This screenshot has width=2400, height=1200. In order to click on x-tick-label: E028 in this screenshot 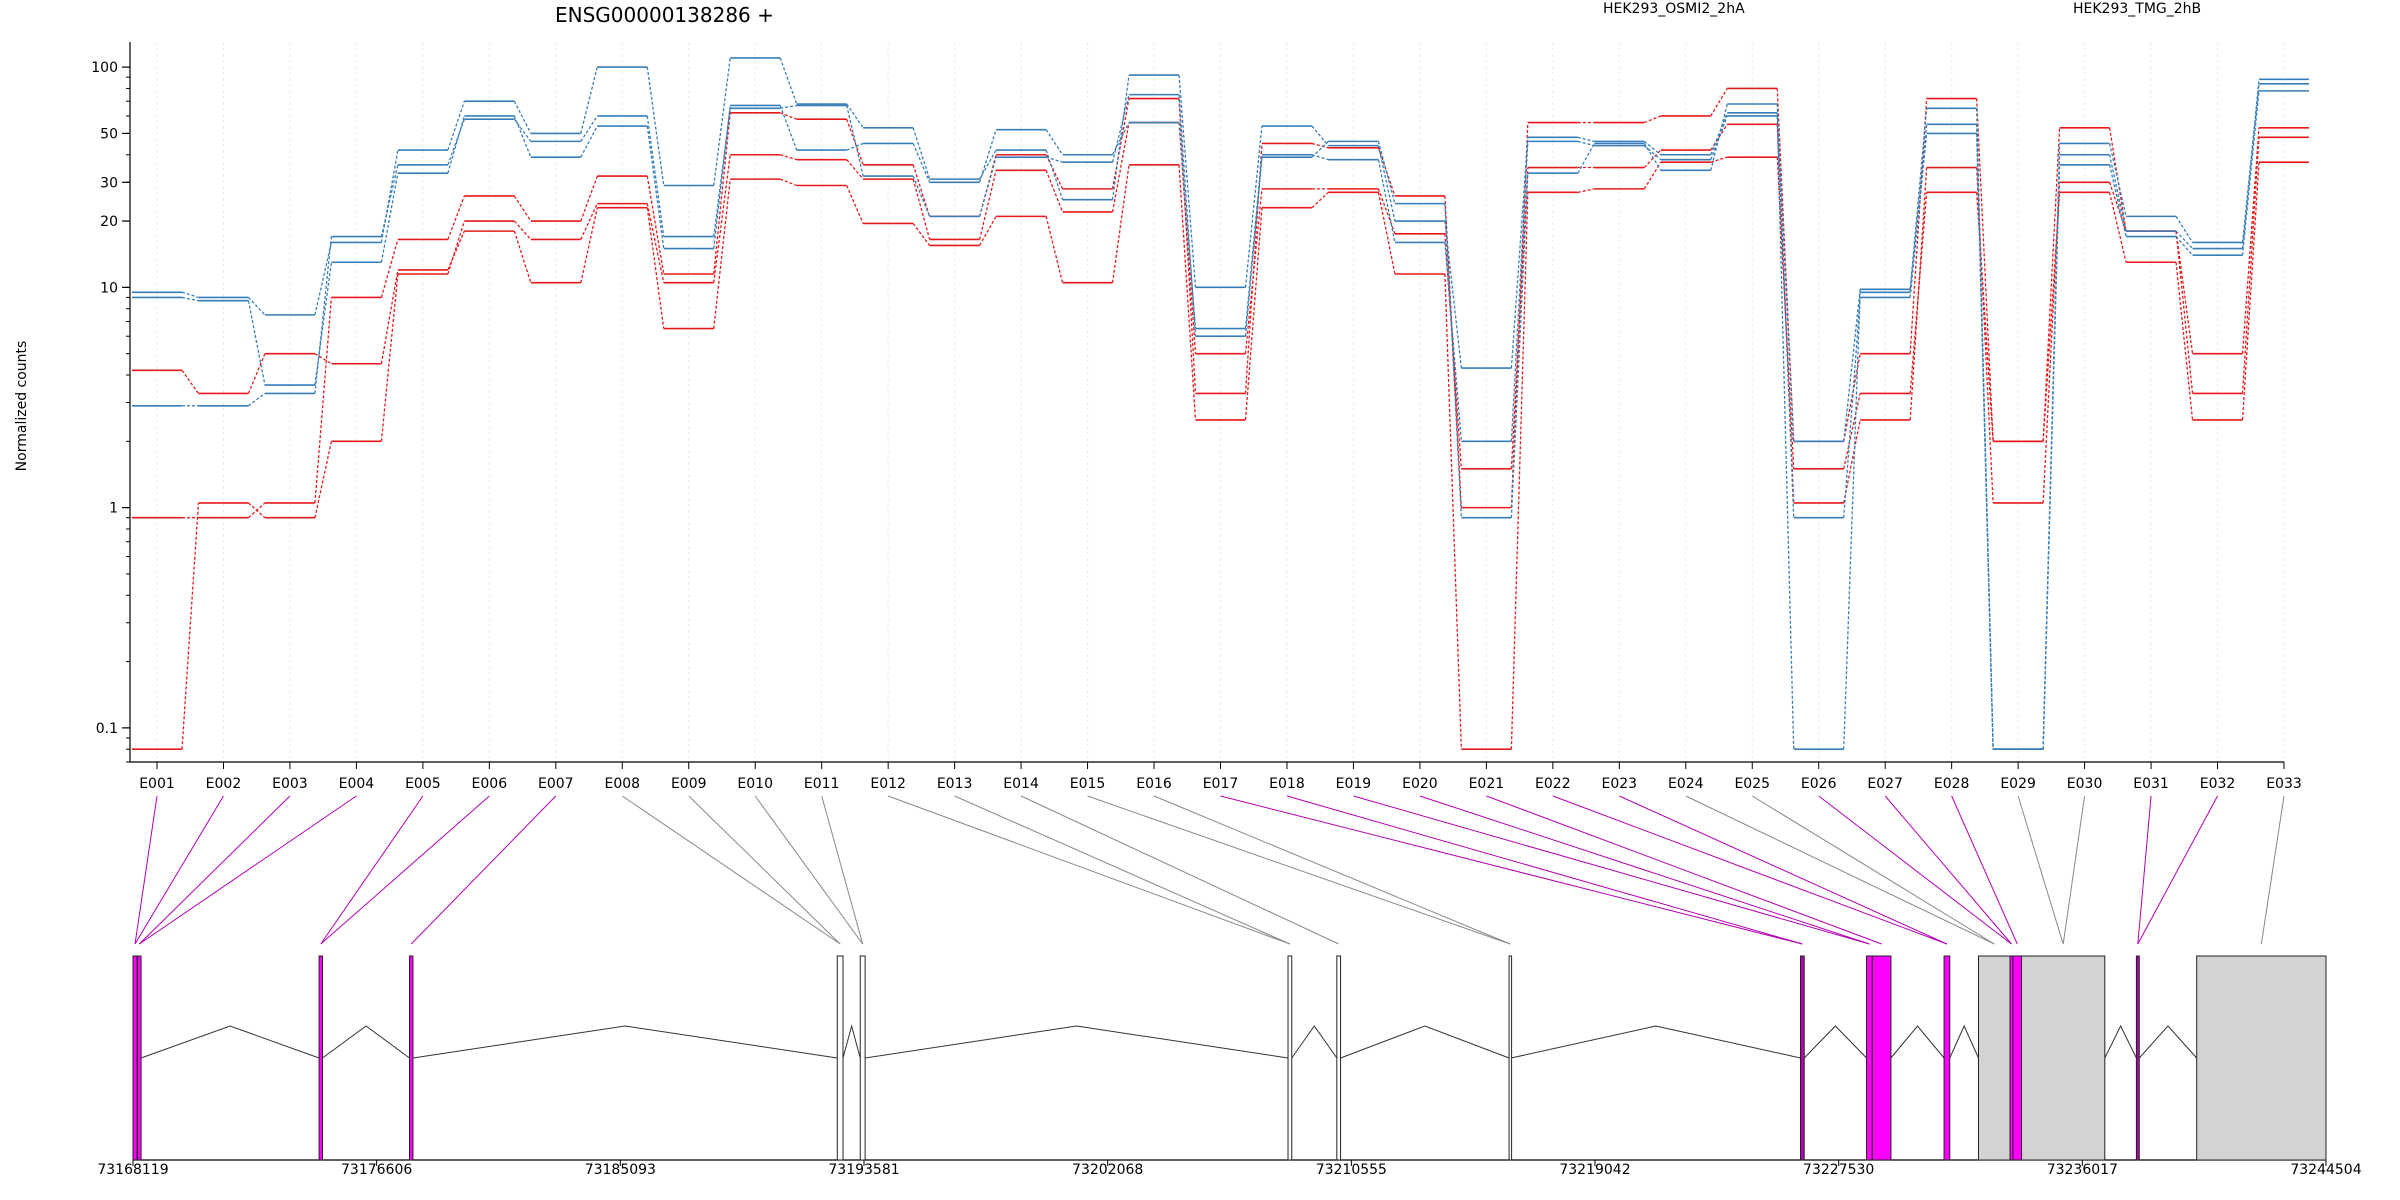, I will do `click(1952, 784)`.